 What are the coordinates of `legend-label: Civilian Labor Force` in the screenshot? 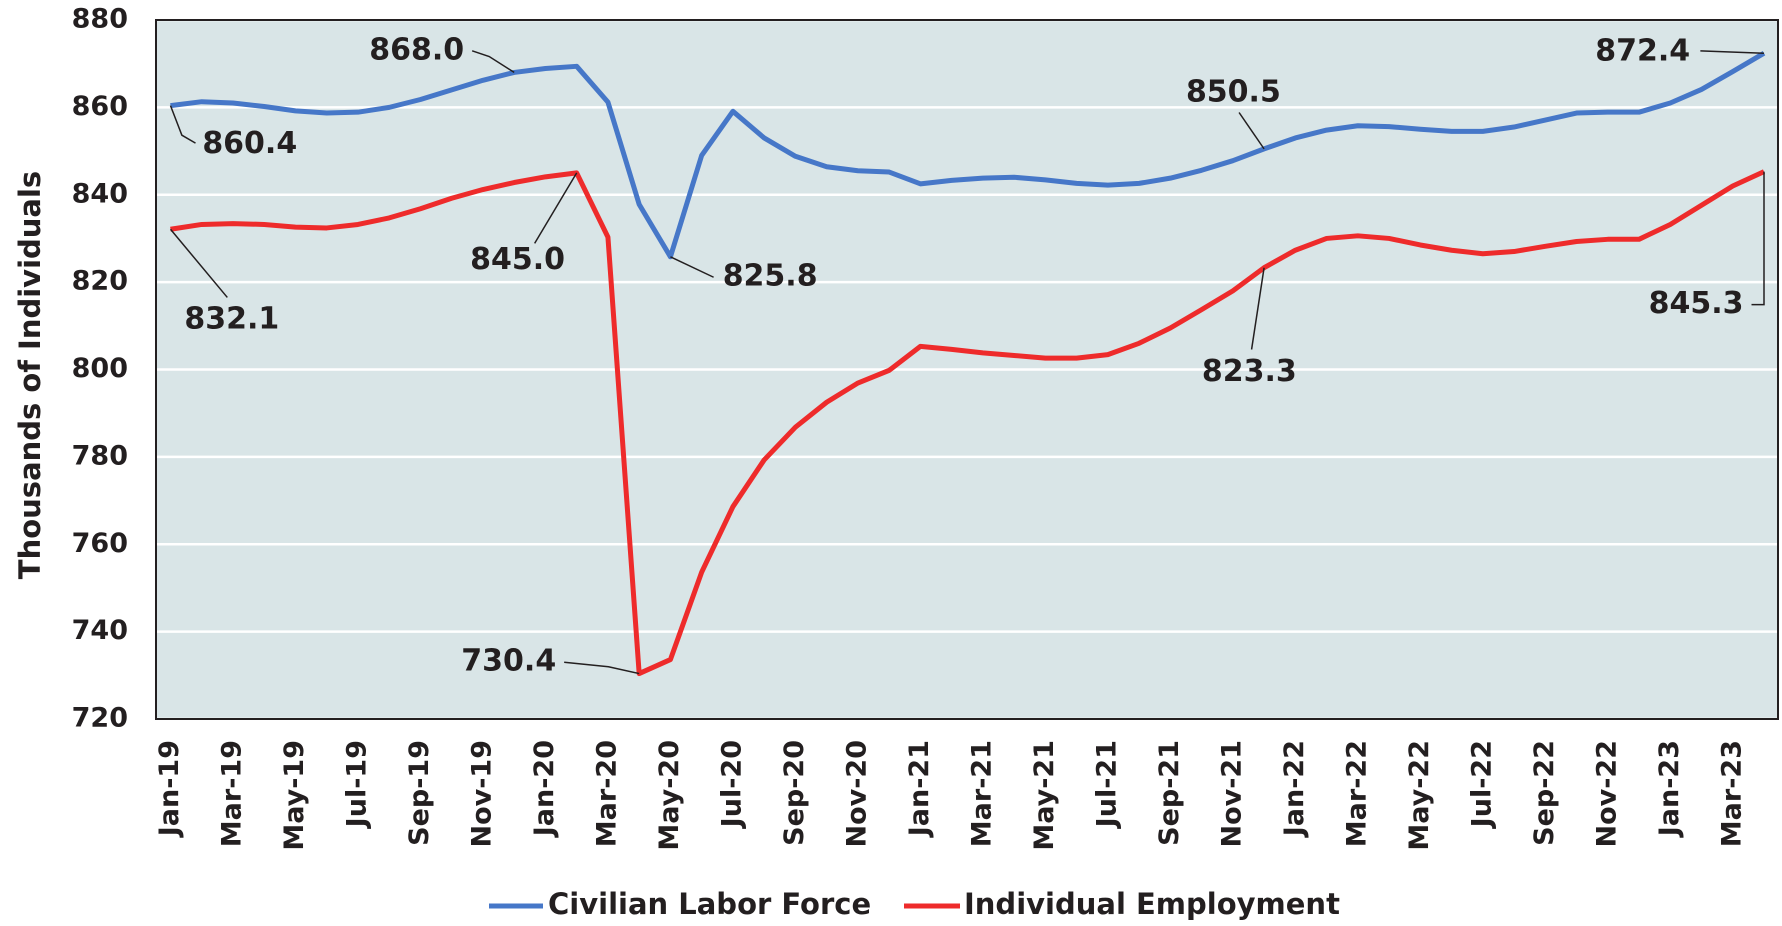 It's located at (709, 904).